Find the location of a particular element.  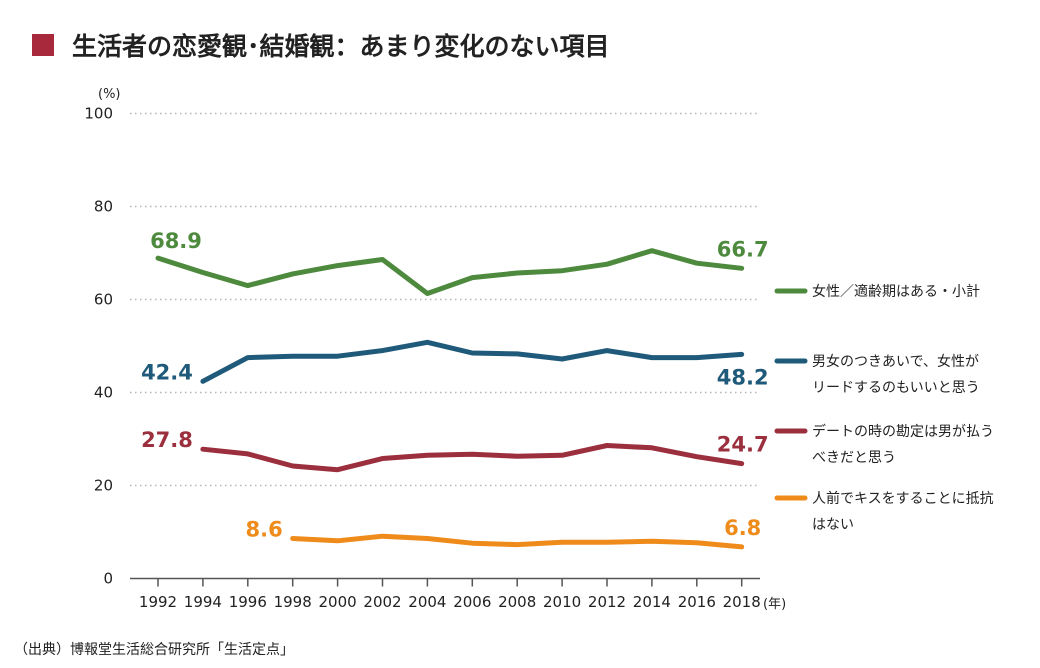

legend-label: 人前でキスをすることに抵抗 is located at coordinates (903, 498).